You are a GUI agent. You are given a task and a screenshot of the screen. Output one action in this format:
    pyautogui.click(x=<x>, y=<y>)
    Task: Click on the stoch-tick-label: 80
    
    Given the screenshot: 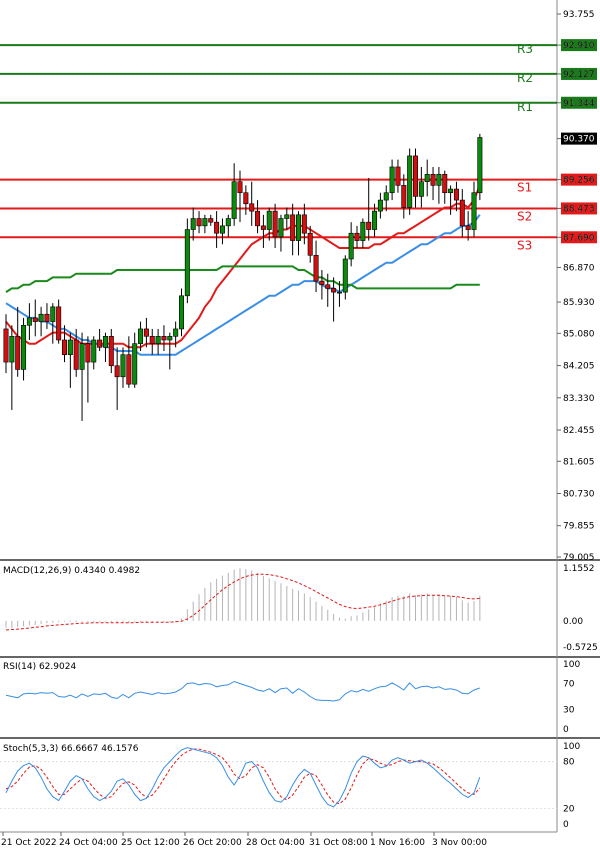 What is the action you would take?
    pyautogui.click(x=569, y=763)
    